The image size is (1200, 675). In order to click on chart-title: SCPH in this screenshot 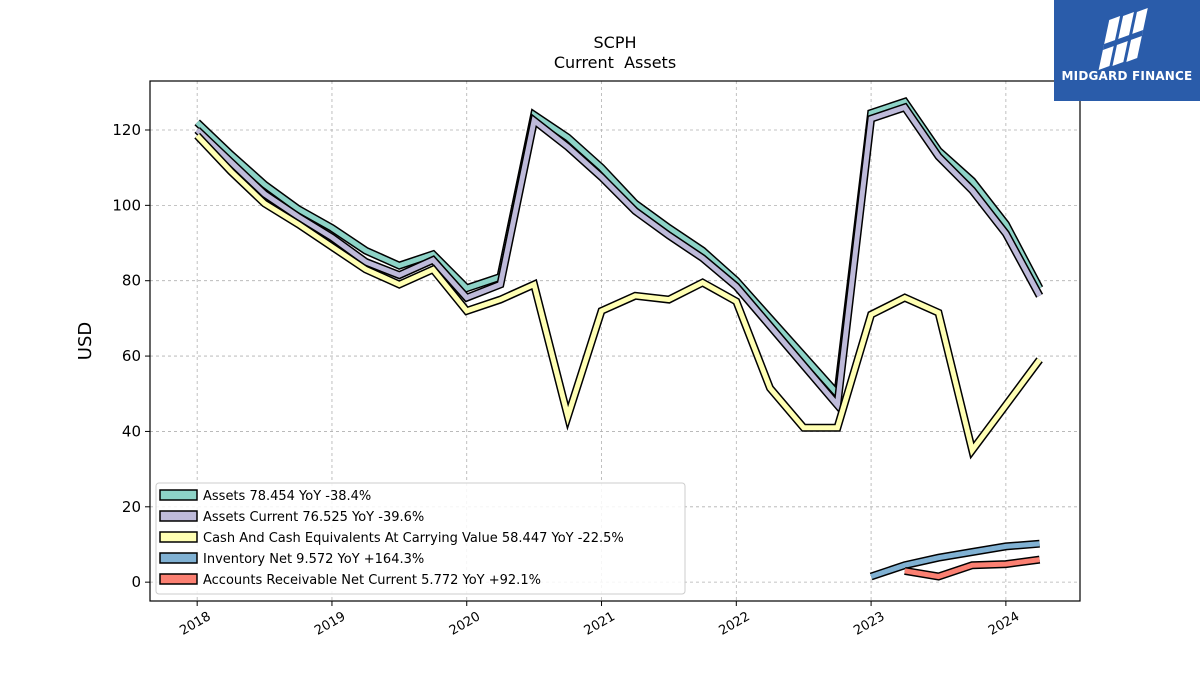, I will do `click(614, 42)`.